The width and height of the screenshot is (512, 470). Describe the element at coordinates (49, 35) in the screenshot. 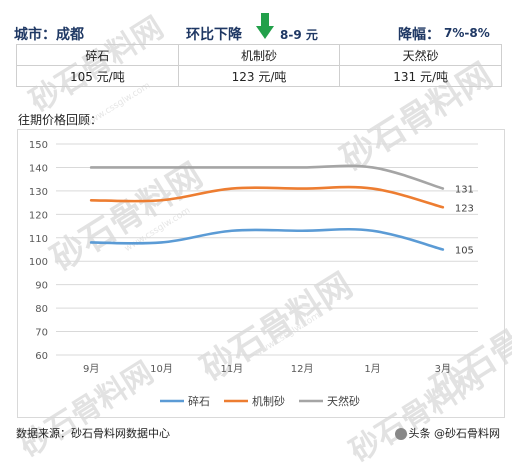

I see `city-label: 城市：成都` at that location.